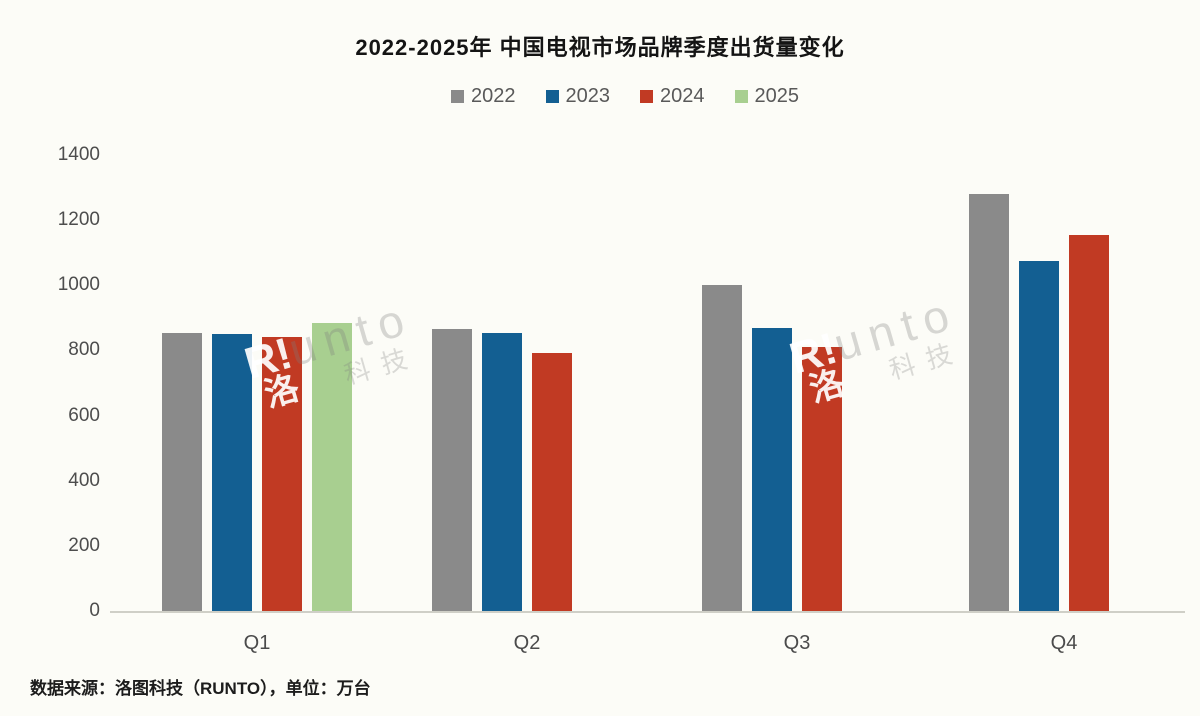 This screenshot has height=716, width=1200. Describe the element at coordinates (84, 480) in the screenshot. I see `y-tick-label-400: 400` at that location.